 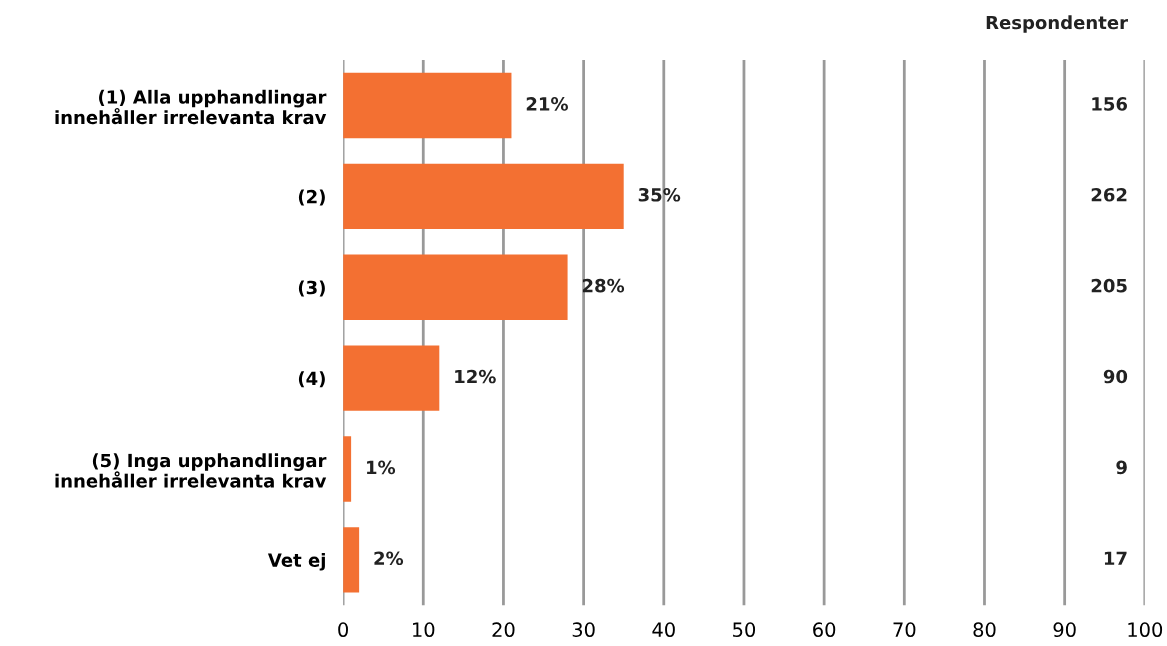 What do you see at coordinates (1145, 630) in the screenshot?
I see `x-tick-label: 100` at bounding box center [1145, 630].